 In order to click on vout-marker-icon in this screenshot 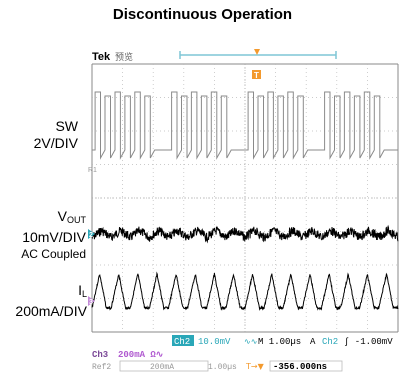, I will do `click(91, 234)`.